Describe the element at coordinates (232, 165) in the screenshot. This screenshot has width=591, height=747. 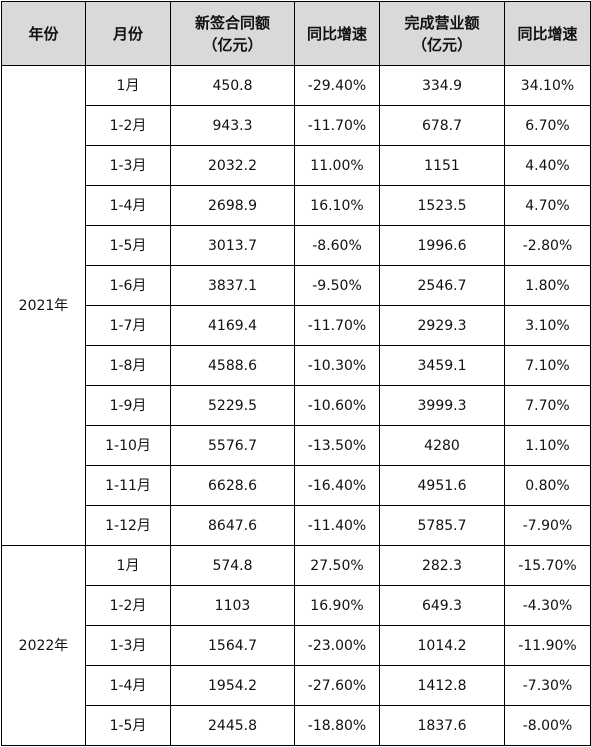
I see `new-contract-cell: 2032.2` at that location.